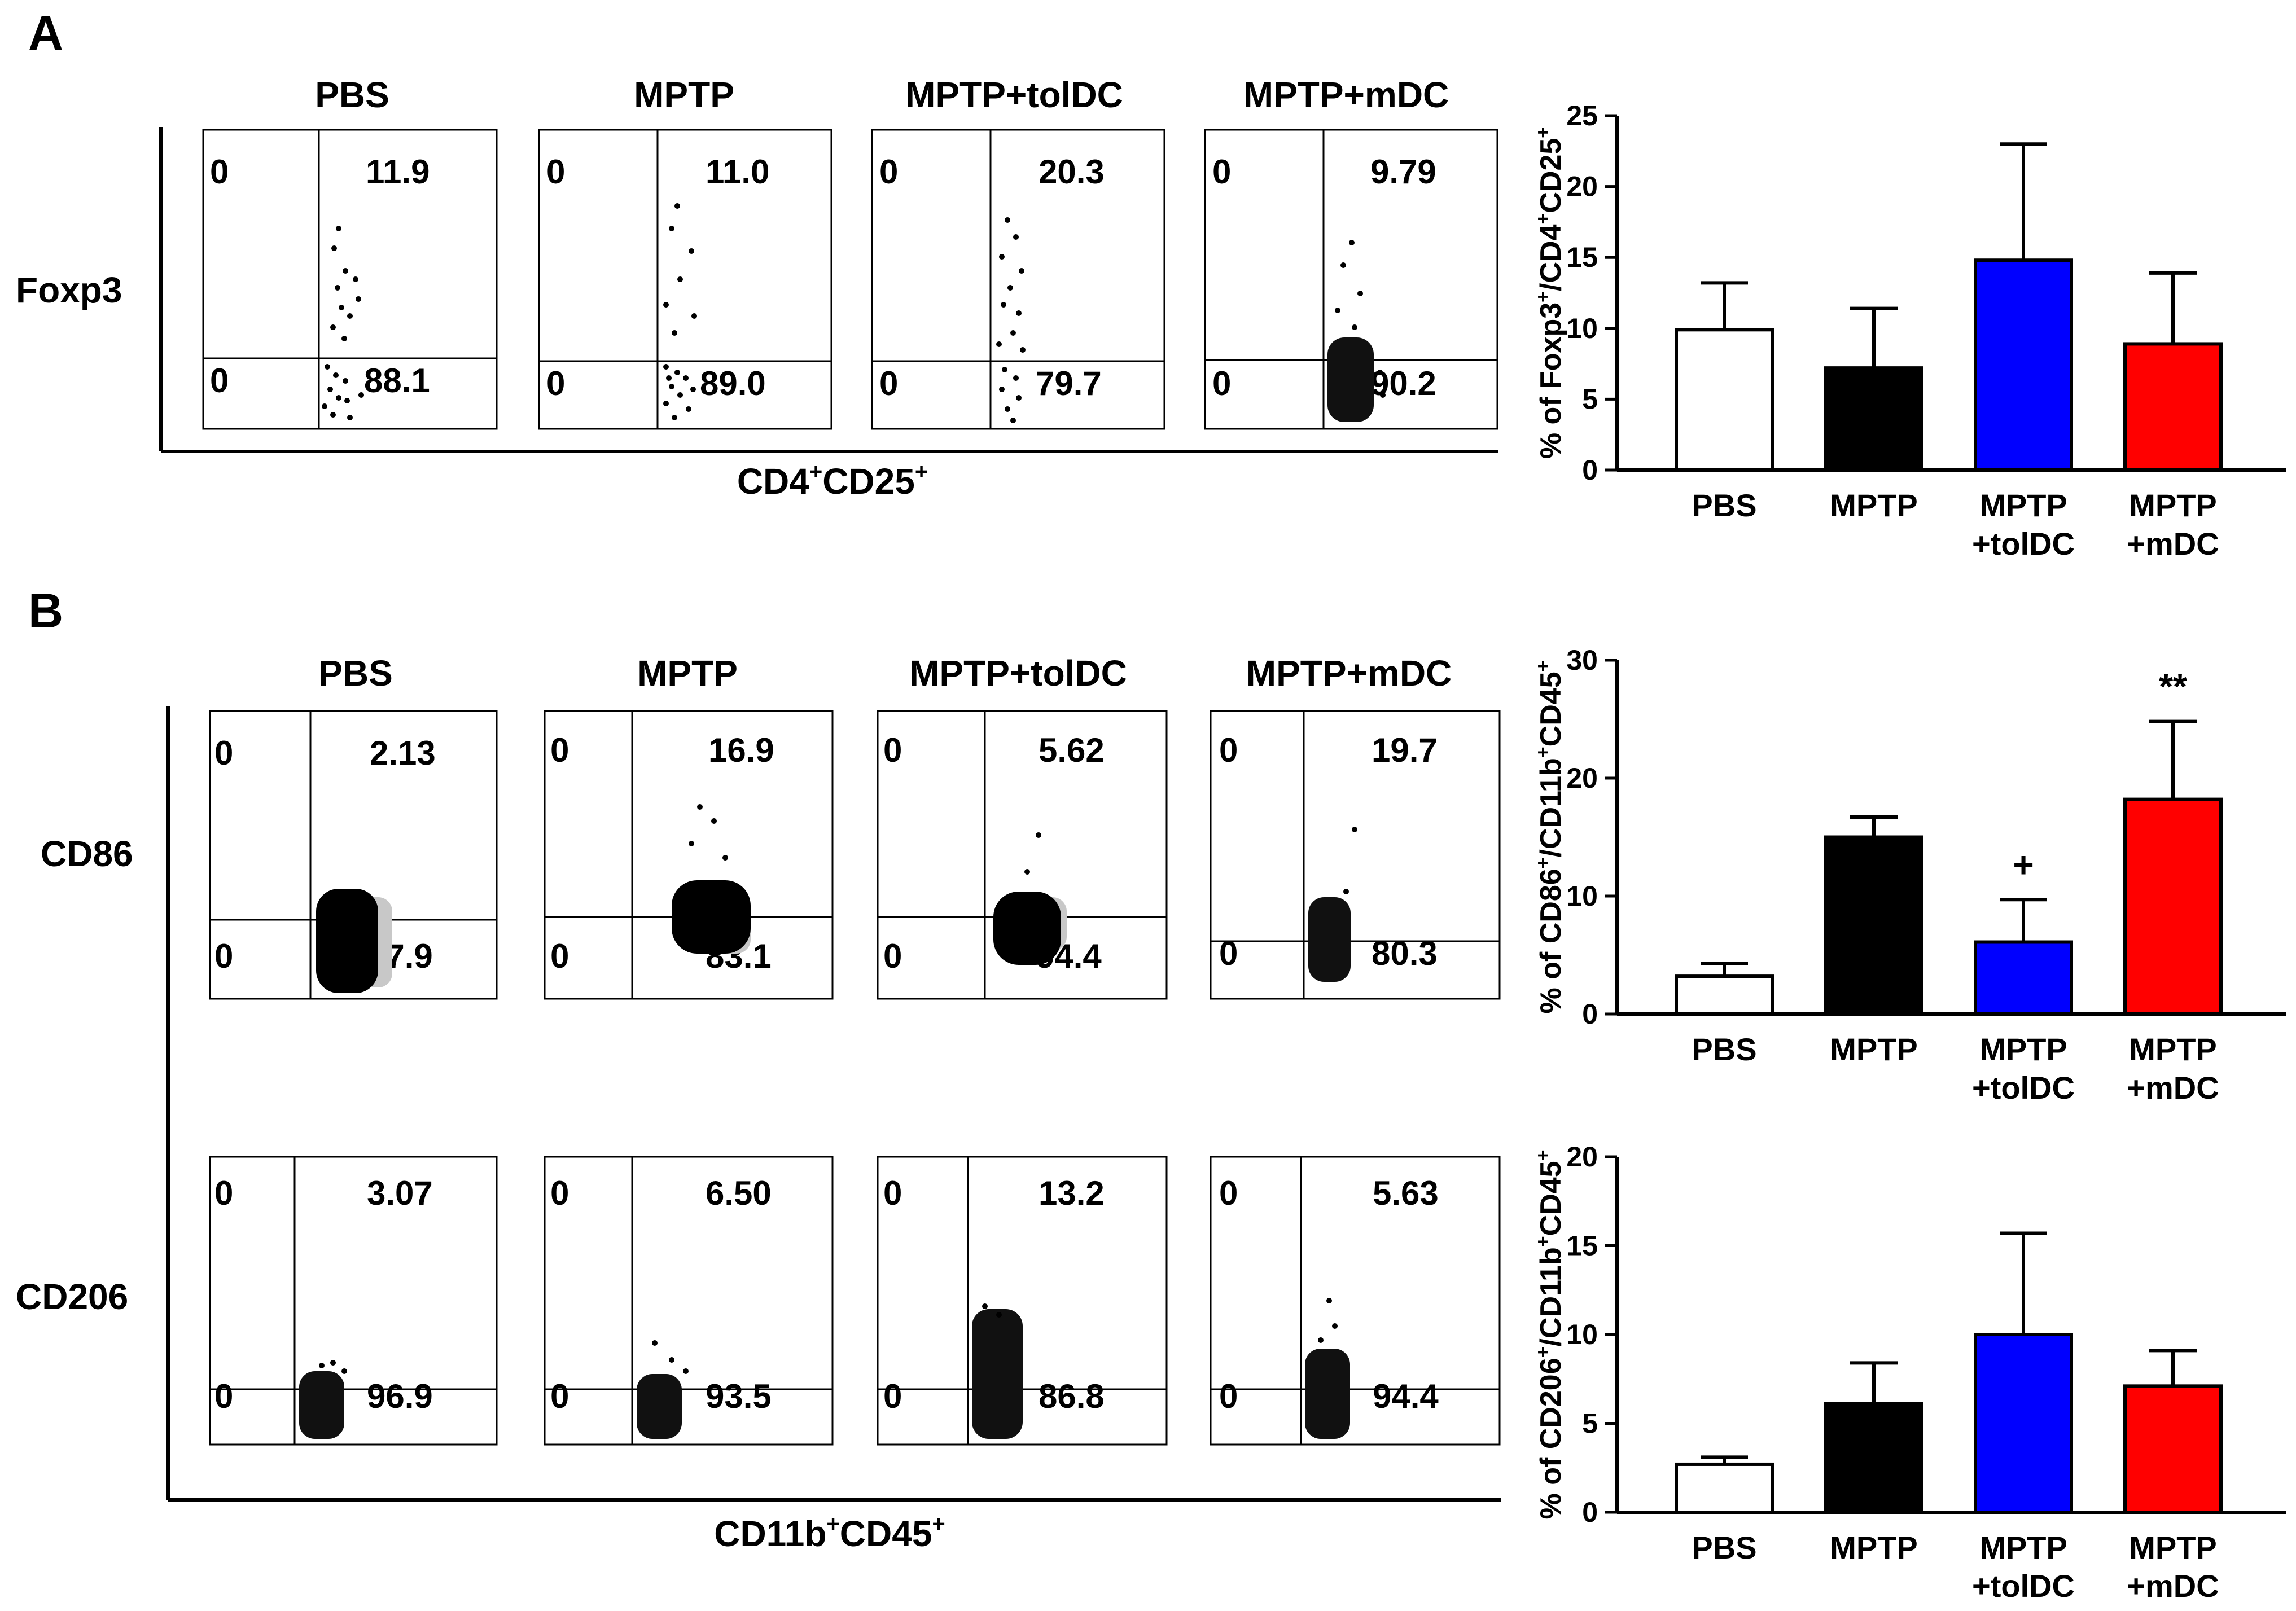 This screenshot has width=2296, height=1611. I want to click on panel-b-header-mptp: MPTP, so click(687, 673).